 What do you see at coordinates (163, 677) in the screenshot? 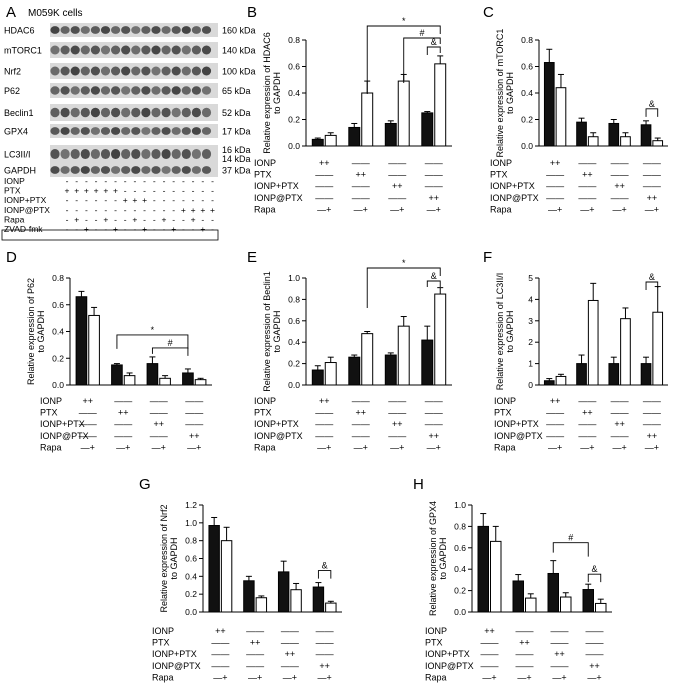
I see `group-row-label: Rapa` at bounding box center [163, 677].